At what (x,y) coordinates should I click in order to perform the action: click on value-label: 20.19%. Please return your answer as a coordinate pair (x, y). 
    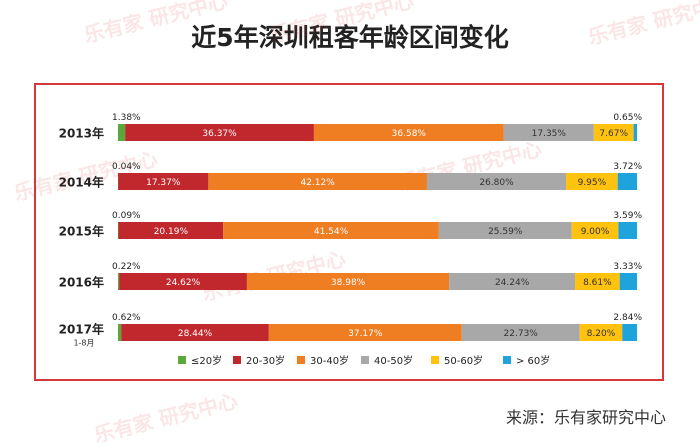
    Looking at the image, I should click on (171, 232).